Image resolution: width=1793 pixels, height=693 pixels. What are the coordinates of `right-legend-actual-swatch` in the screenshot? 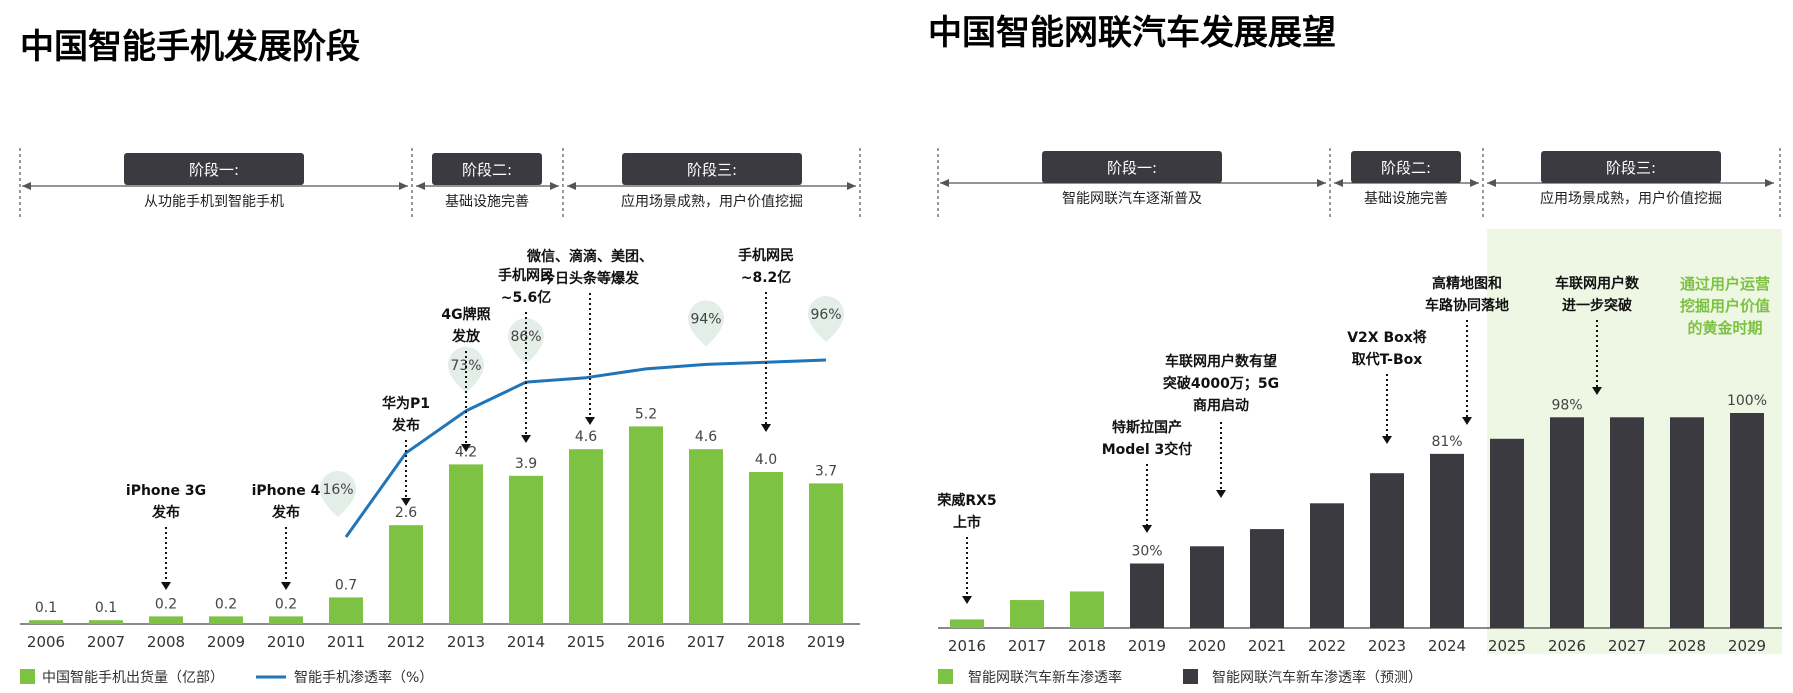 It's located at (945, 676).